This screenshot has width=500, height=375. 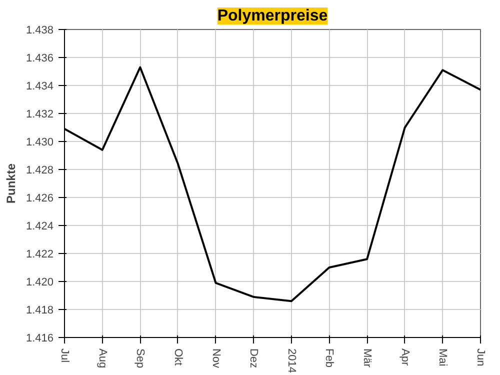 I want to click on x-tick-label: Apr, so click(x=404, y=357).